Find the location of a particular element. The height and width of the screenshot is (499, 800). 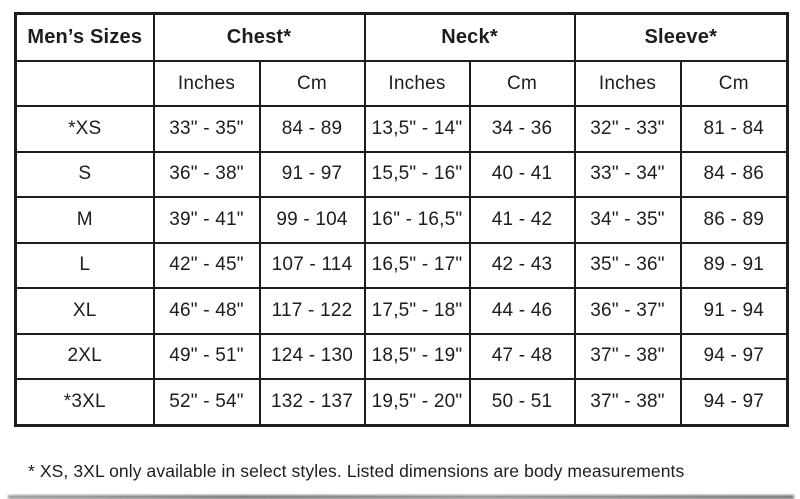

neck-inches-cell: 15,5" - 16" is located at coordinates (417, 174).